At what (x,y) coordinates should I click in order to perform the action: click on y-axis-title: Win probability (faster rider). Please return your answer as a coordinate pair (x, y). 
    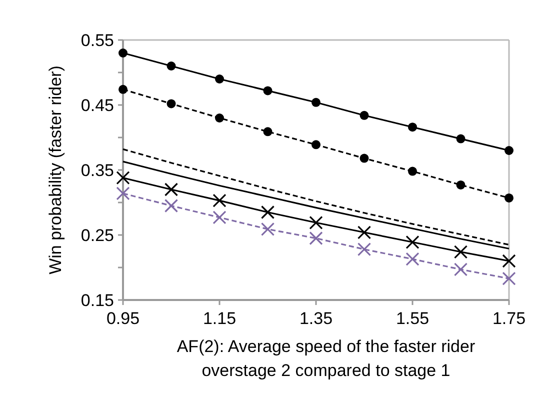
    Looking at the image, I should click on (55, 170).